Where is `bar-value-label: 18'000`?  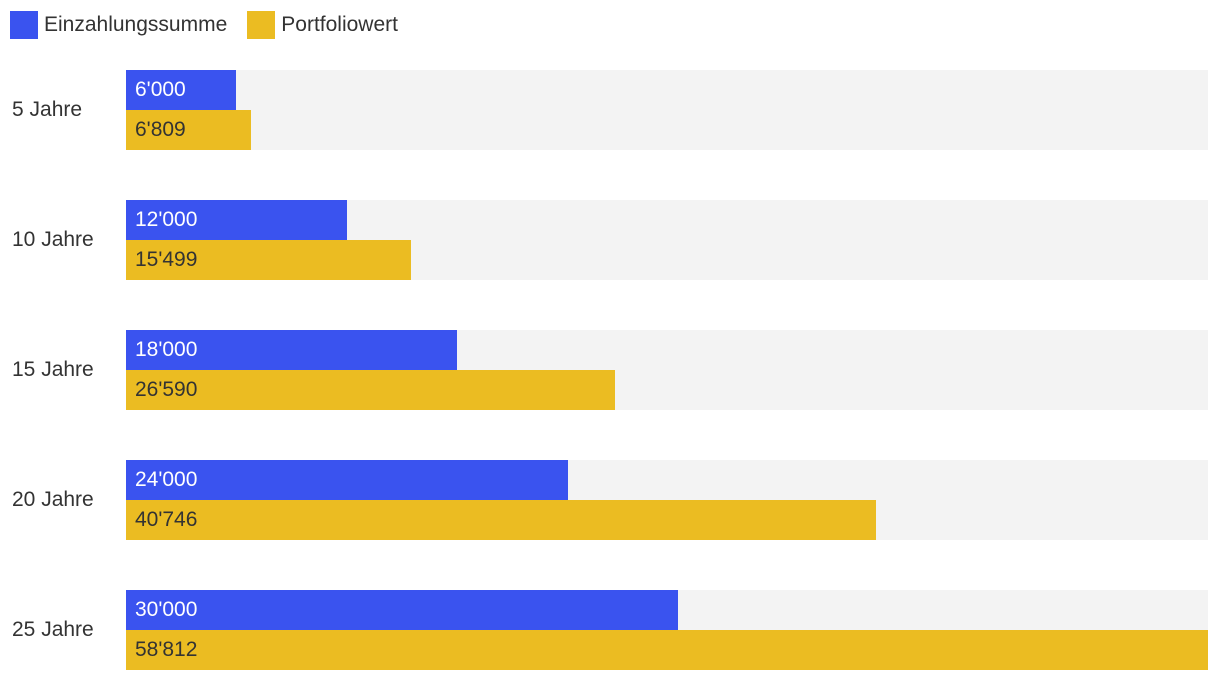 bar-value-label: 18'000 is located at coordinates (166, 349).